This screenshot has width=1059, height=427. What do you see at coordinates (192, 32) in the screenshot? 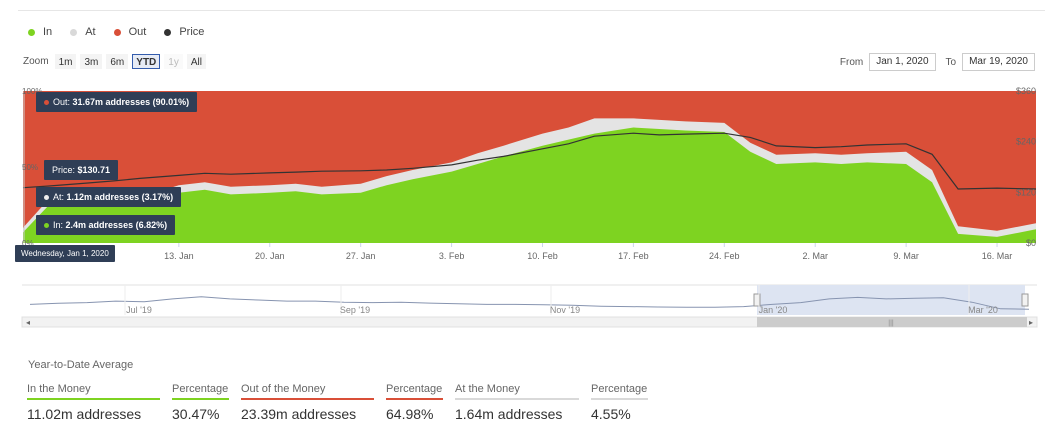
I see `legend-label-price: Price` at bounding box center [192, 32].